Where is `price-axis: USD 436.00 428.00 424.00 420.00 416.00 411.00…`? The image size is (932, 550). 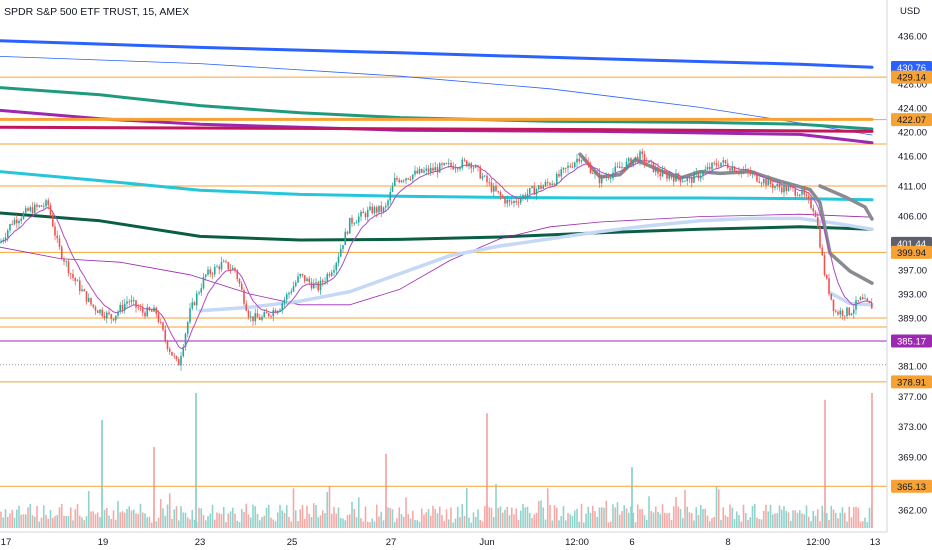 price-axis: USD 436.00 428.00 424.00 420.00 416.00 411.00… is located at coordinates (909, 266).